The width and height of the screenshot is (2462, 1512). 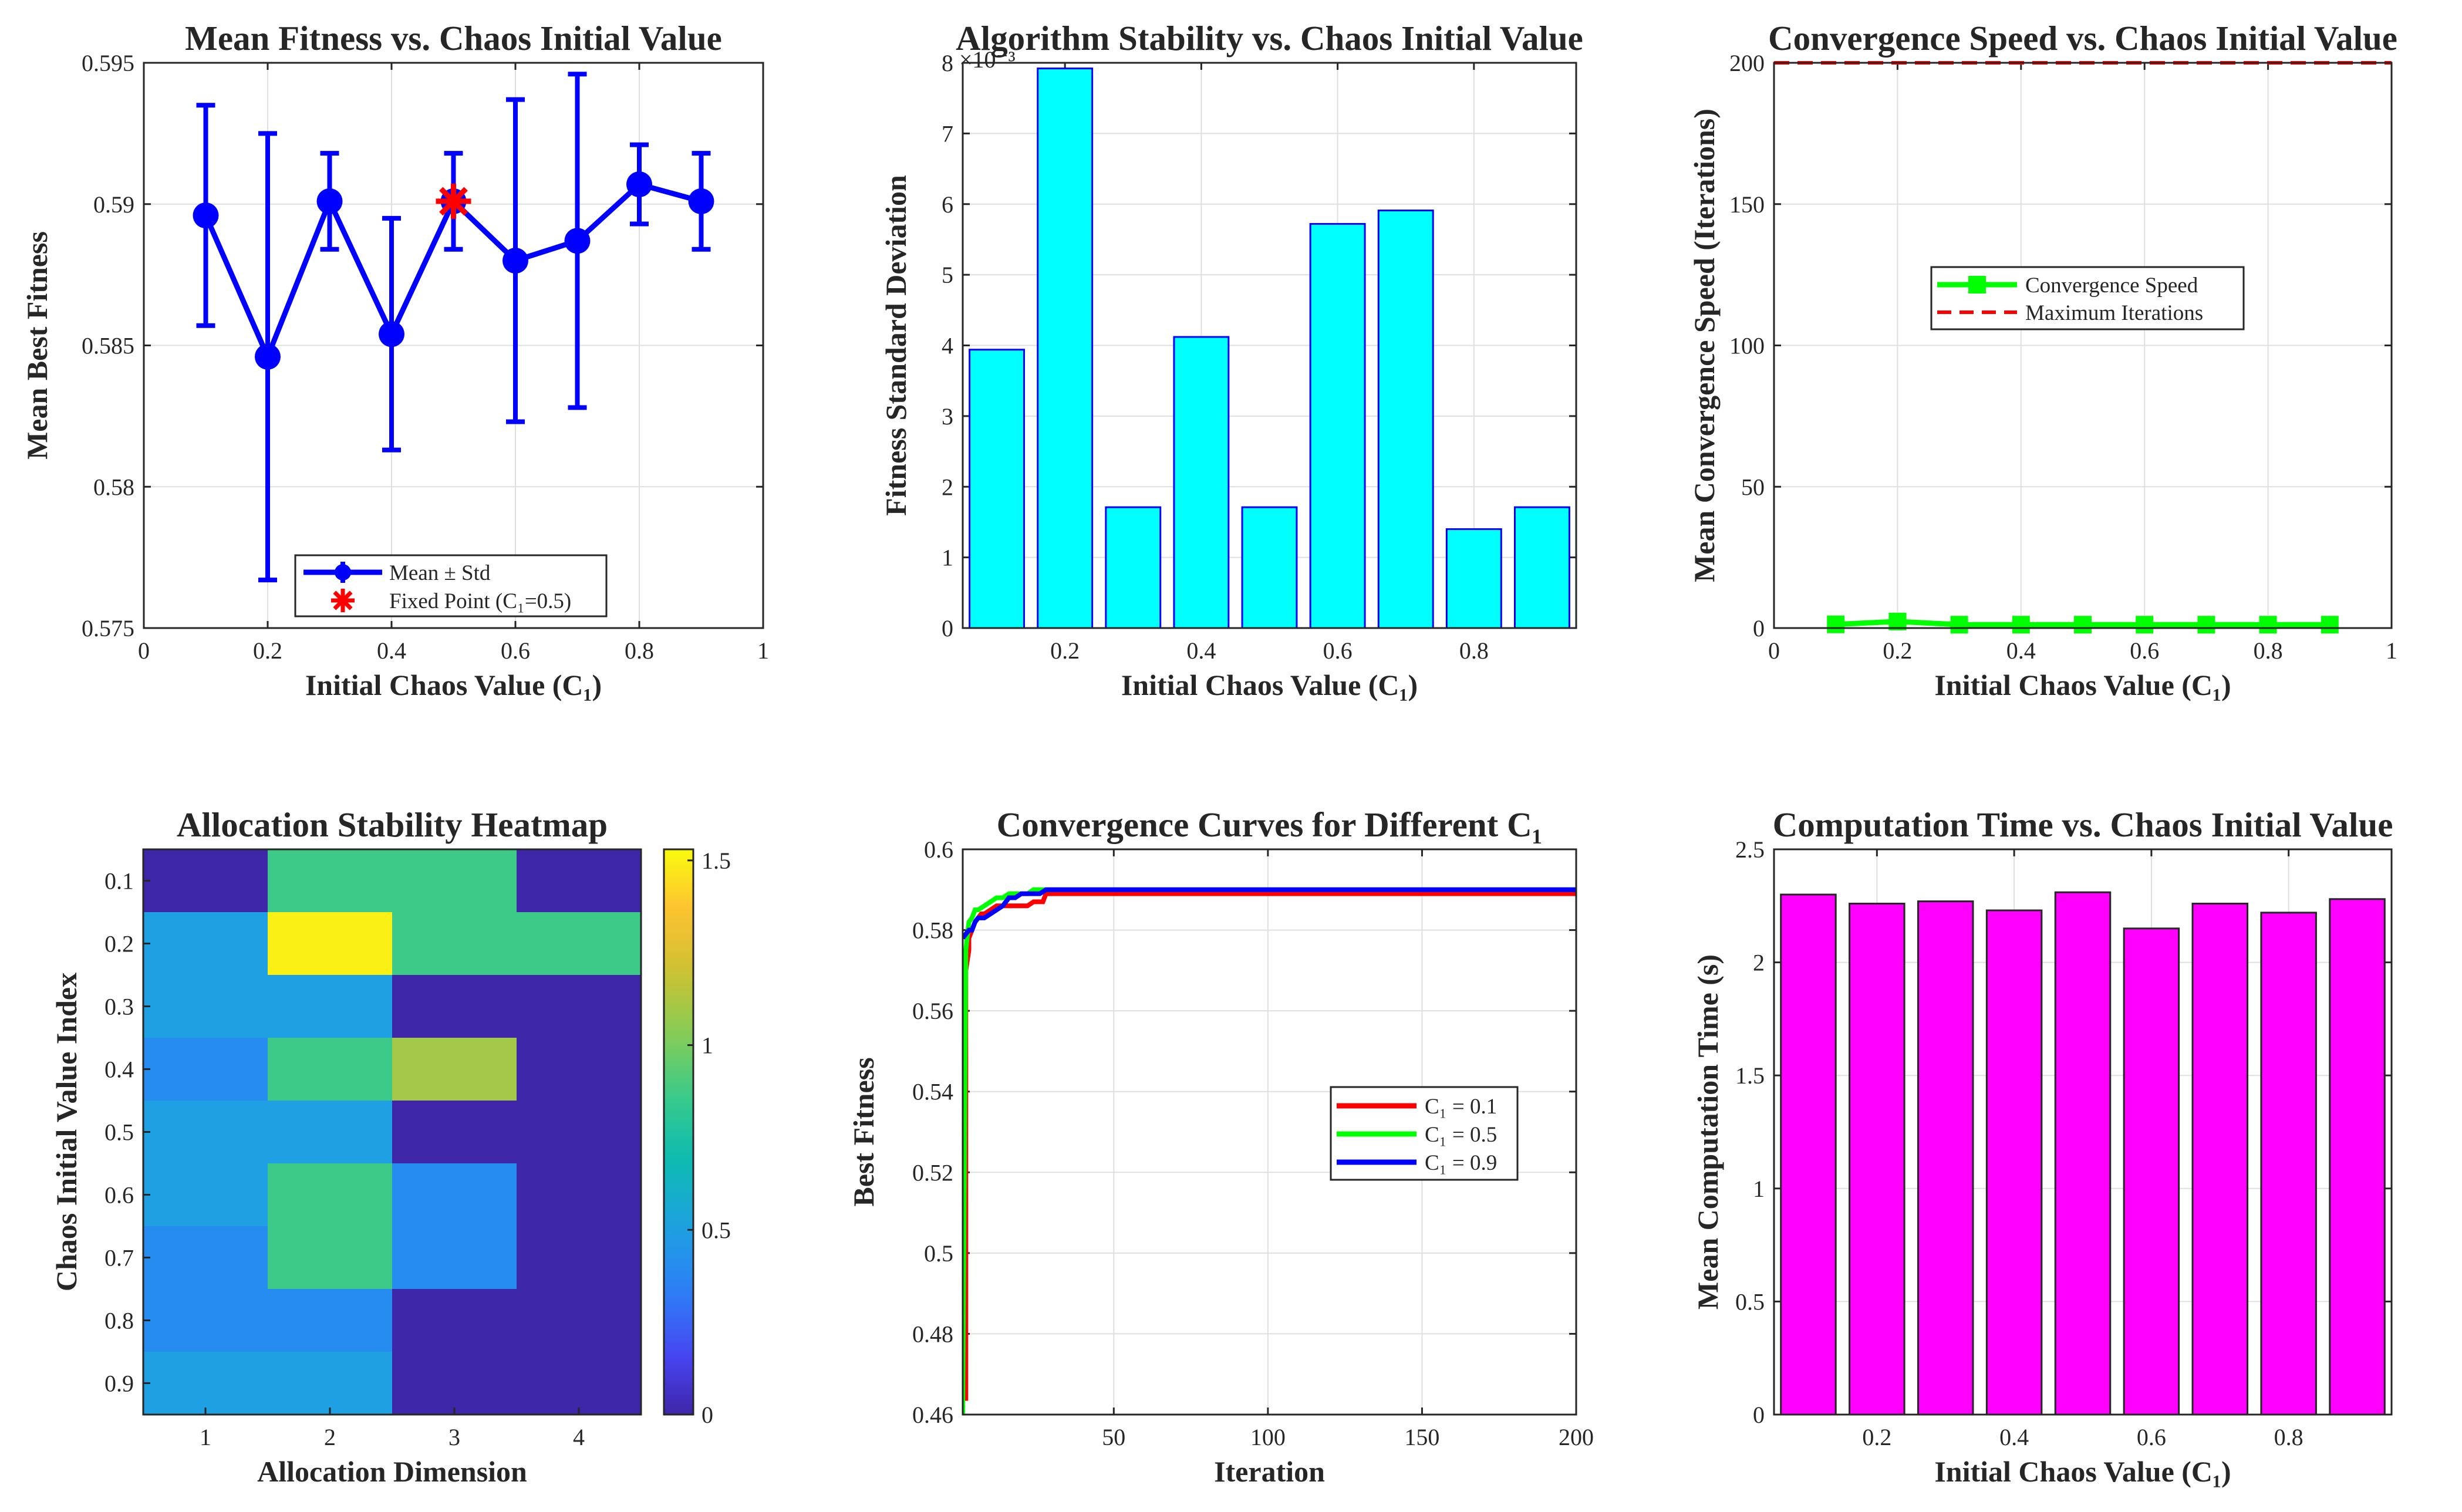 I want to click on y-tick-label: 0.1, so click(x=119, y=882).